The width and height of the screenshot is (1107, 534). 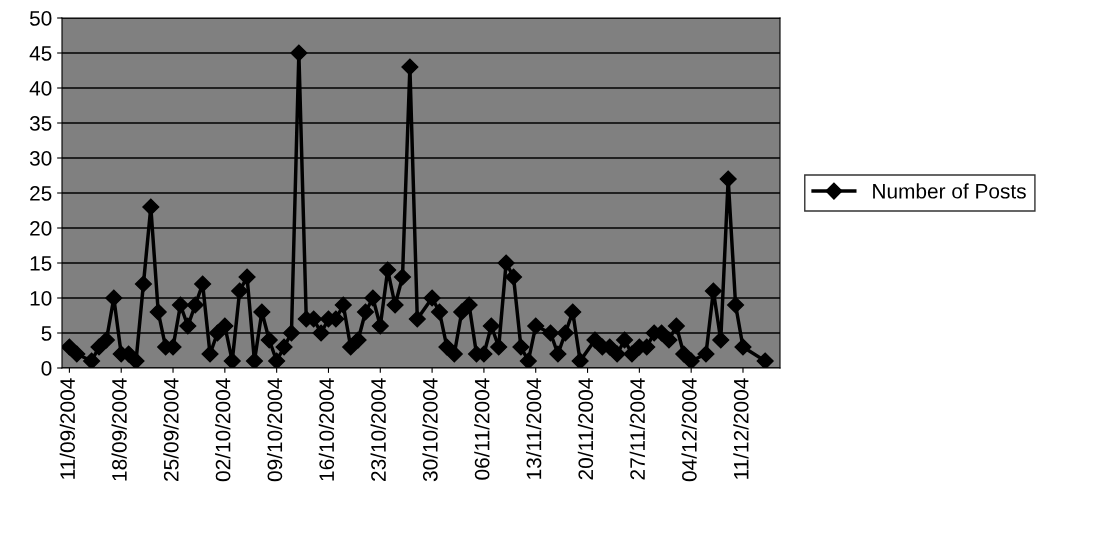 What do you see at coordinates (41, 228) in the screenshot?
I see `y-tick-label: 20` at bounding box center [41, 228].